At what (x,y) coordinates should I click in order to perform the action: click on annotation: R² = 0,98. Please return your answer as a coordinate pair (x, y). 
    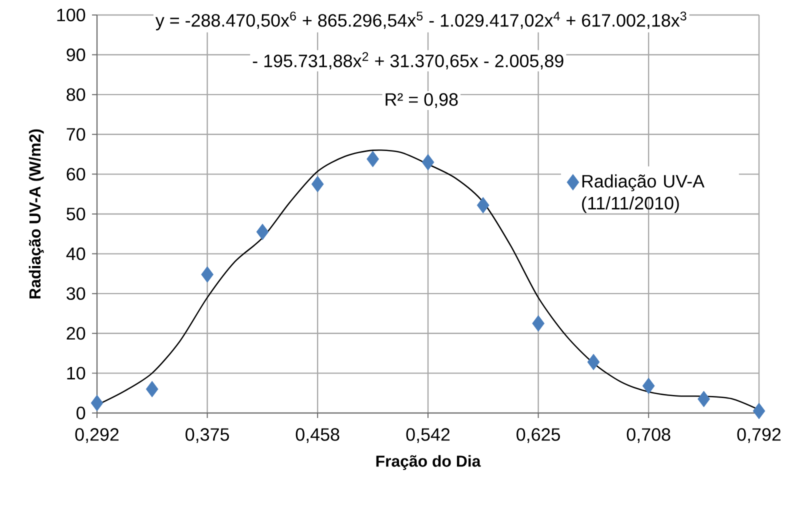
    Looking at the image, I should click on (422, 100).